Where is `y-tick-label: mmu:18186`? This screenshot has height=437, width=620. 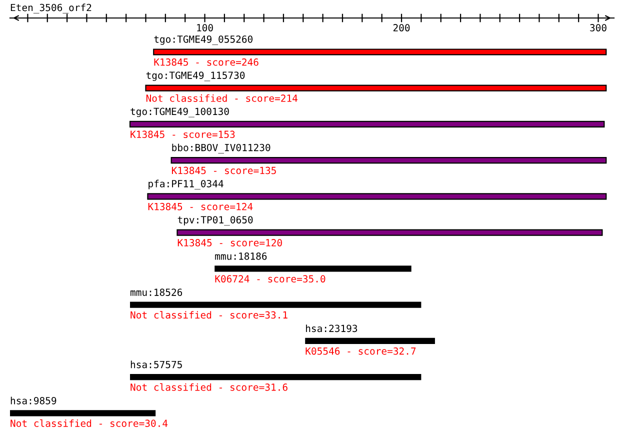 y-tick-label: mmu:18186 is located at coordinates (241, 256).